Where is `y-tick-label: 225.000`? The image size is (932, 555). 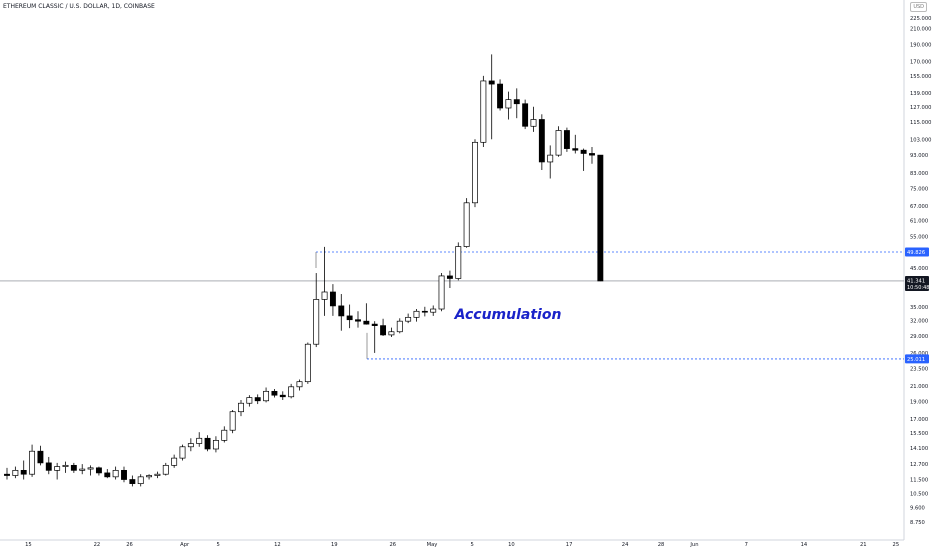 y-tick-label: 225.000 is located at coordinates (920, 19).